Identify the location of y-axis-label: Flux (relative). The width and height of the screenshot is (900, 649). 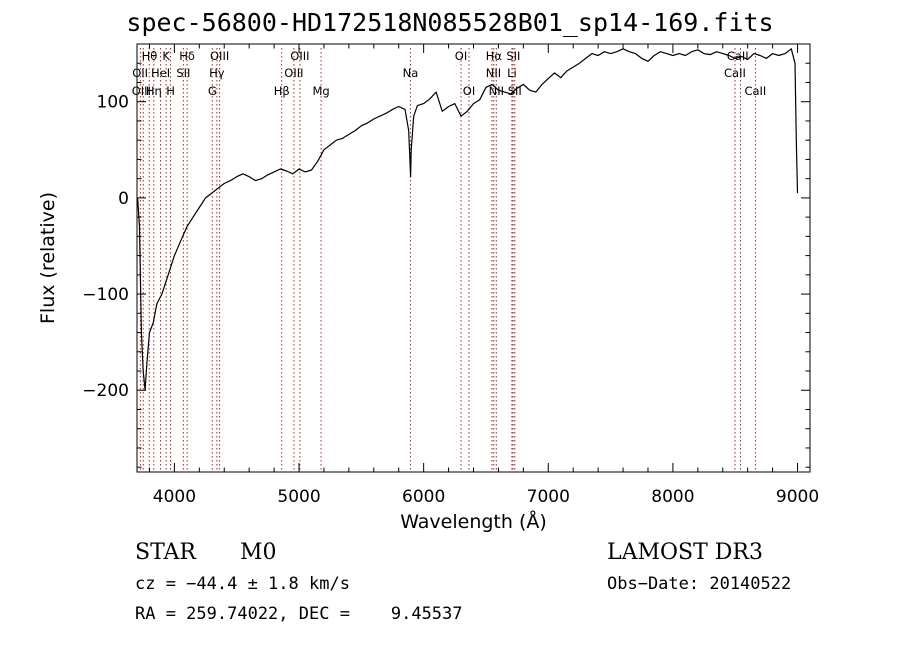
(48, 258).